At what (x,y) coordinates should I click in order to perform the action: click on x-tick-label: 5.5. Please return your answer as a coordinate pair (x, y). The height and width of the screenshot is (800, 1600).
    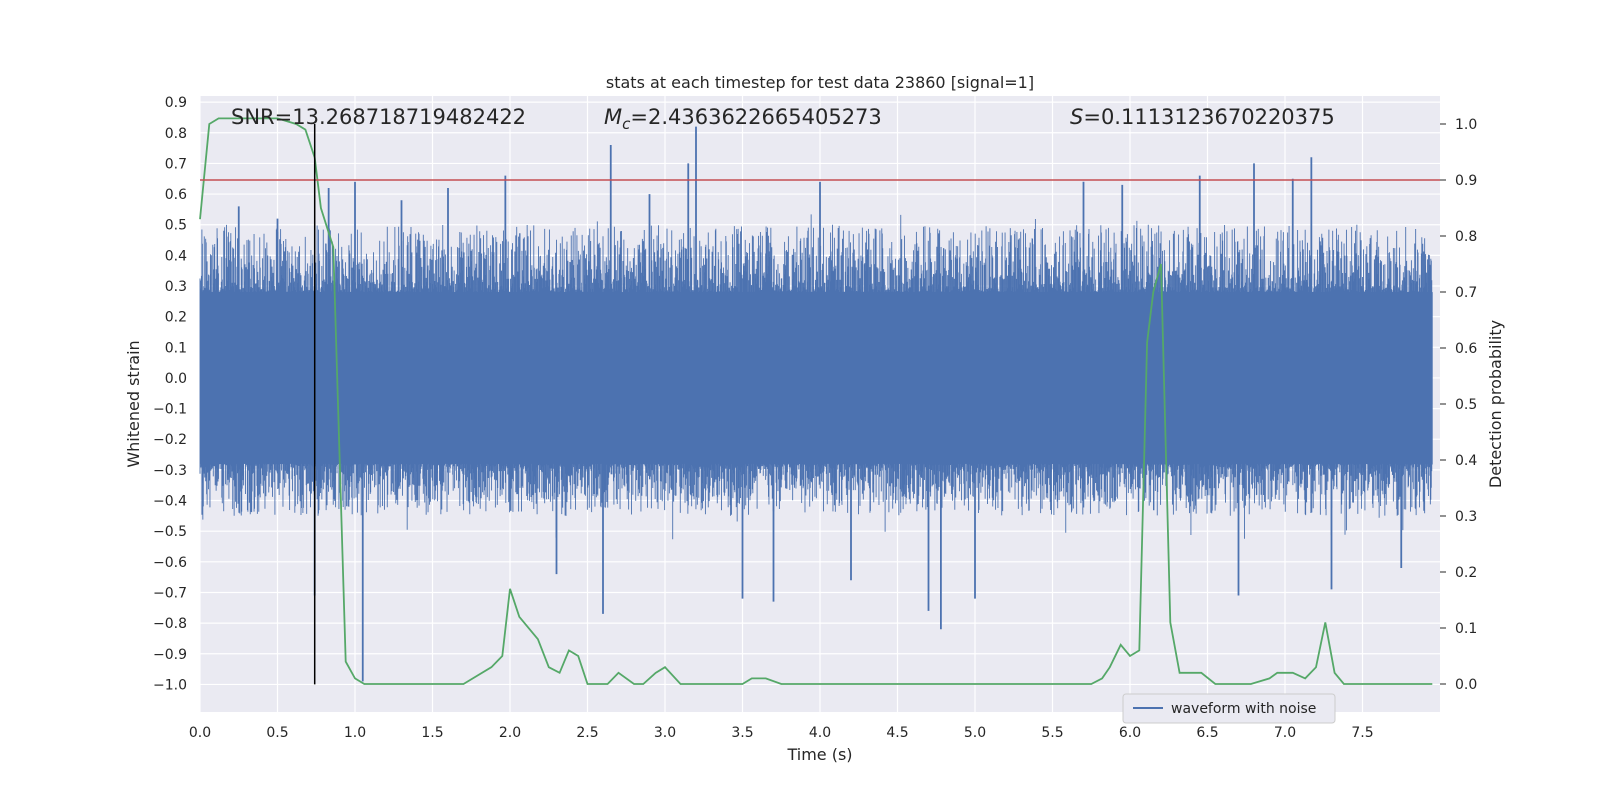
    Looking at the image, I should click on (1052, 733).